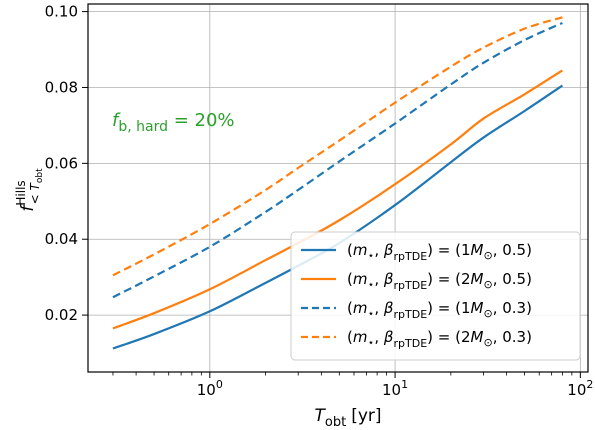 The height and width of the screenshot is (430, 595). Describe the element at coordinates (61, 87) in the screenshot. I see `y-tick-label: 0.08` at that location.